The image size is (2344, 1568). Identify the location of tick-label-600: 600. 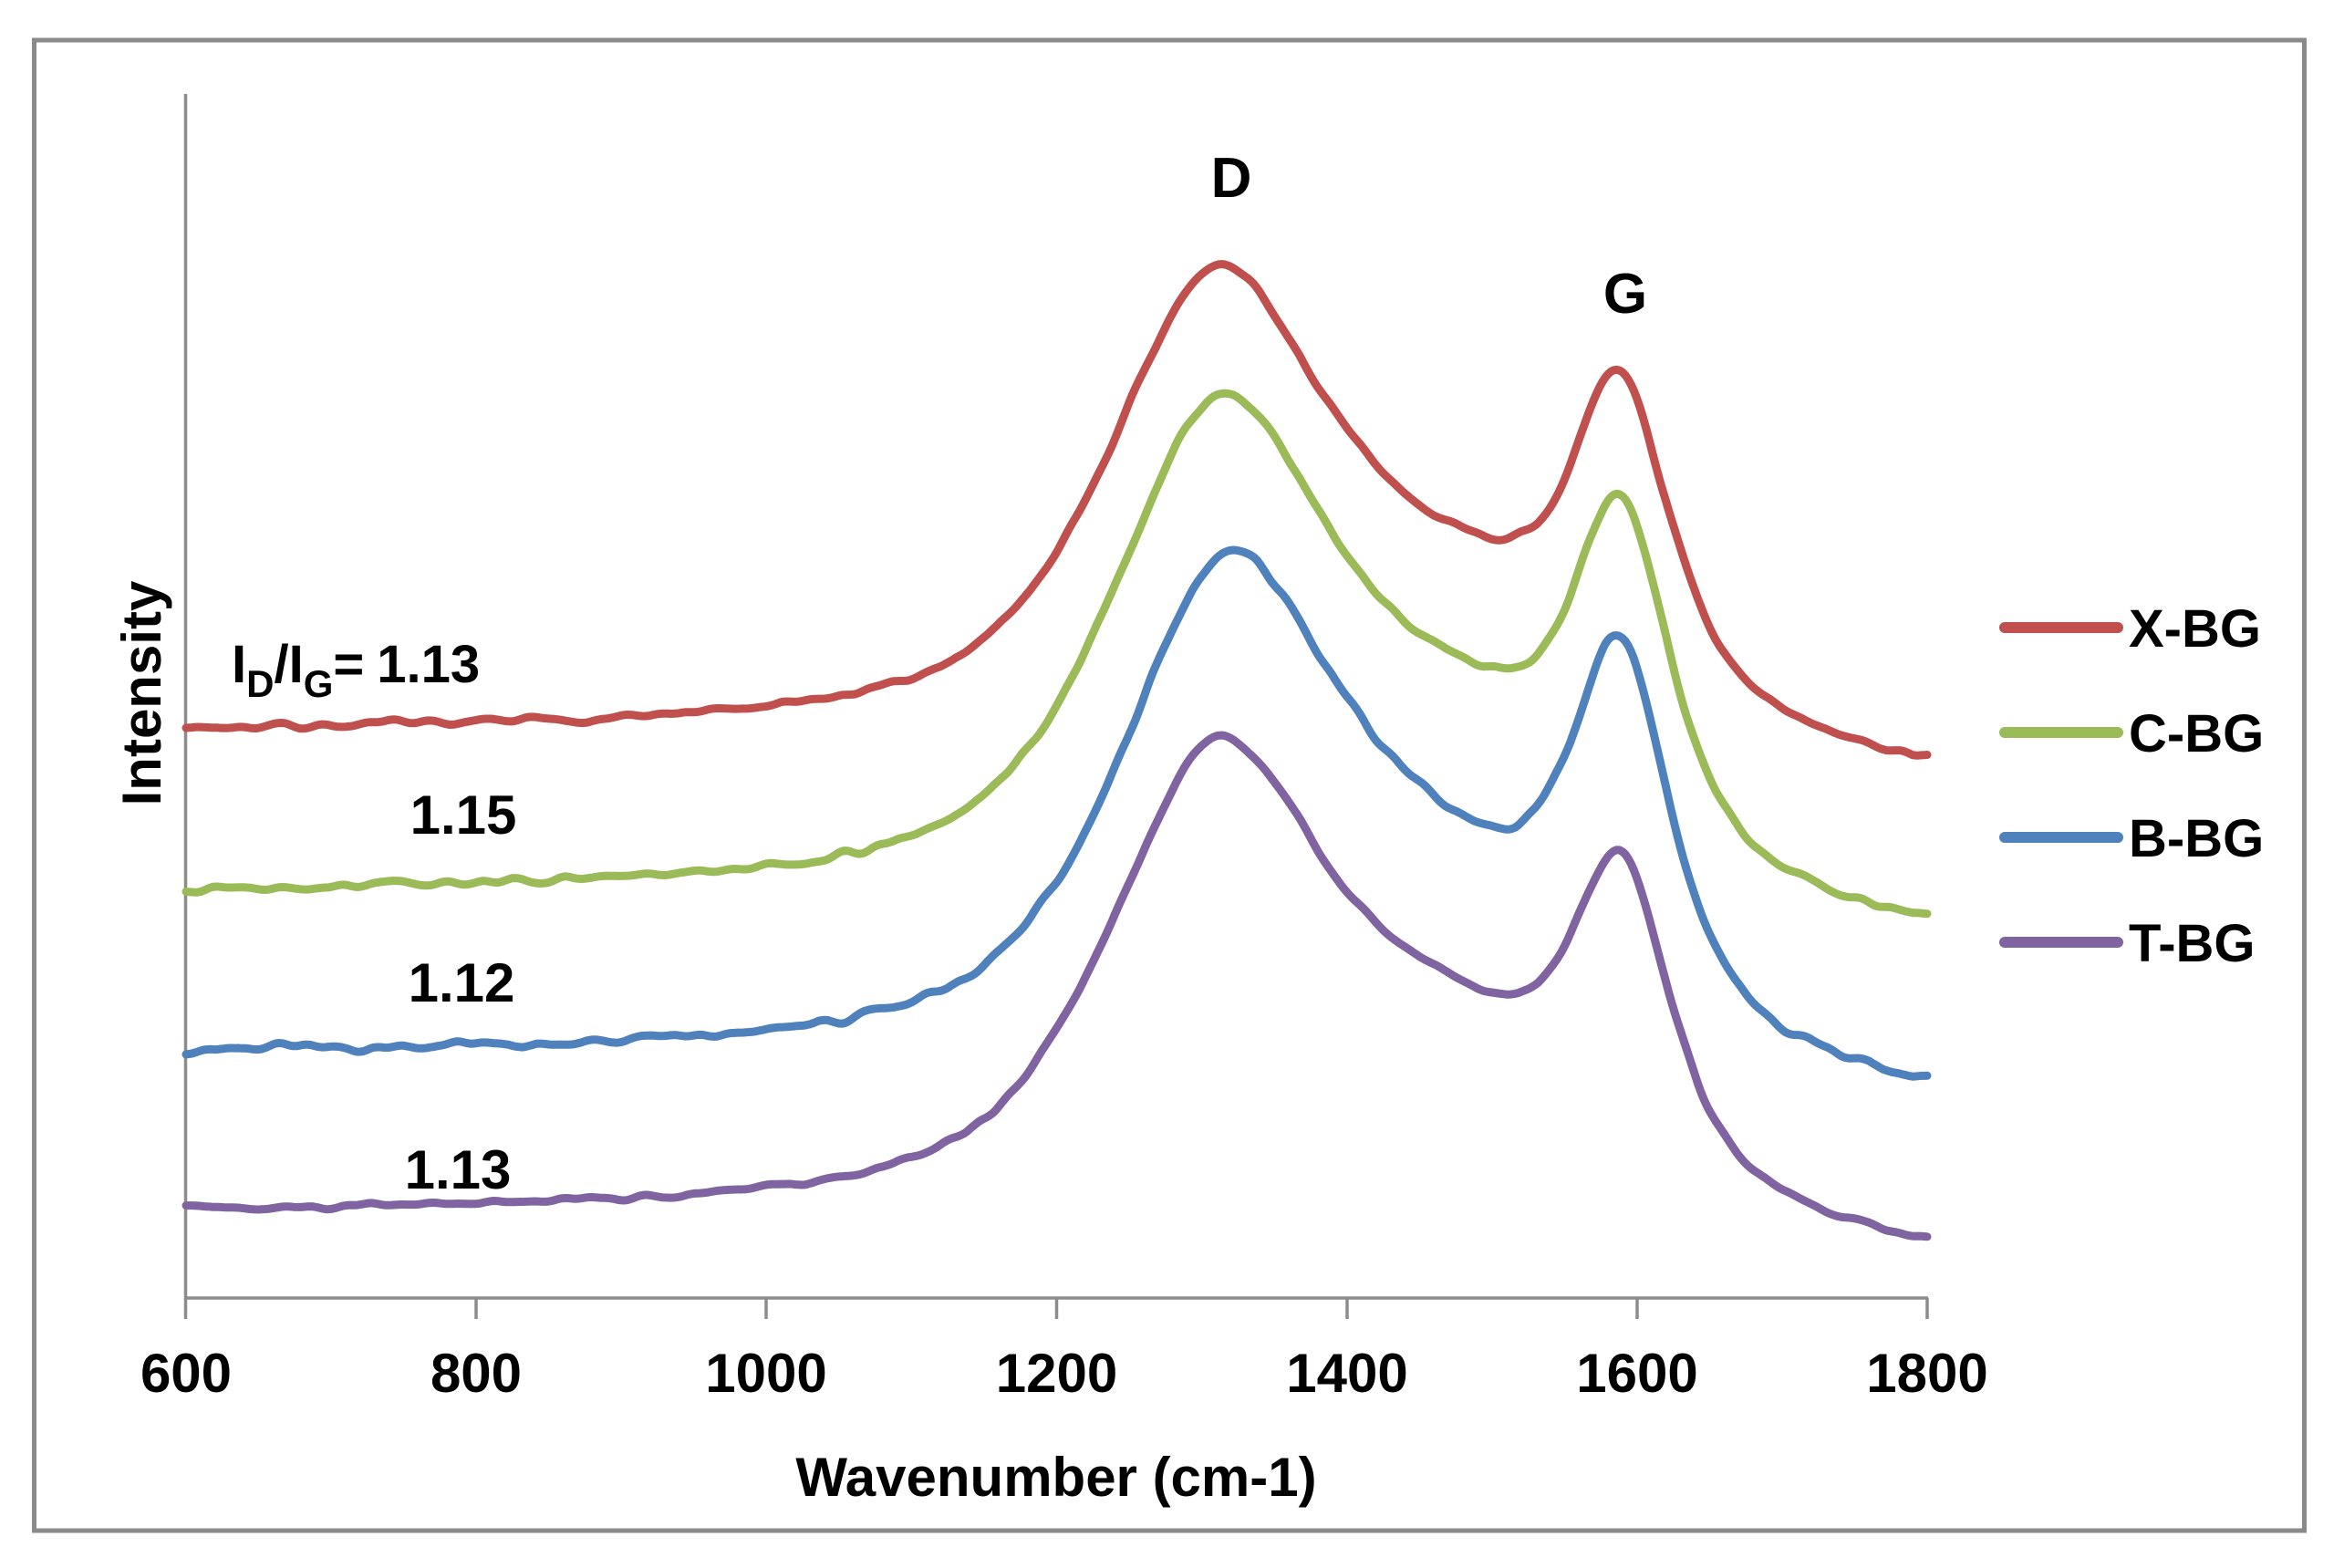
(186, 1373).